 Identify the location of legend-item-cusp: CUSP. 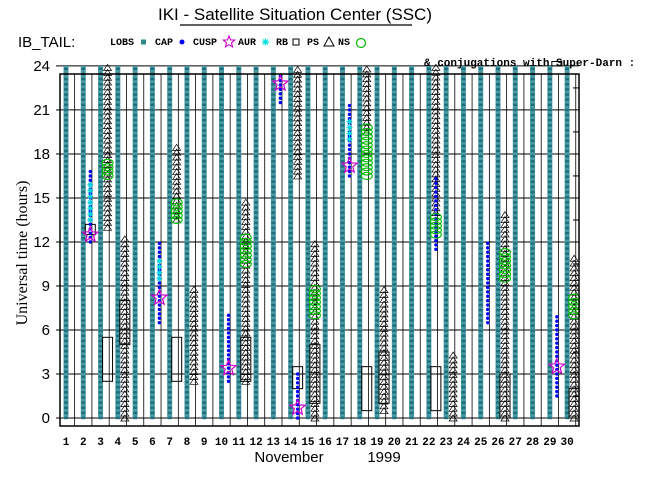
(215, 41).